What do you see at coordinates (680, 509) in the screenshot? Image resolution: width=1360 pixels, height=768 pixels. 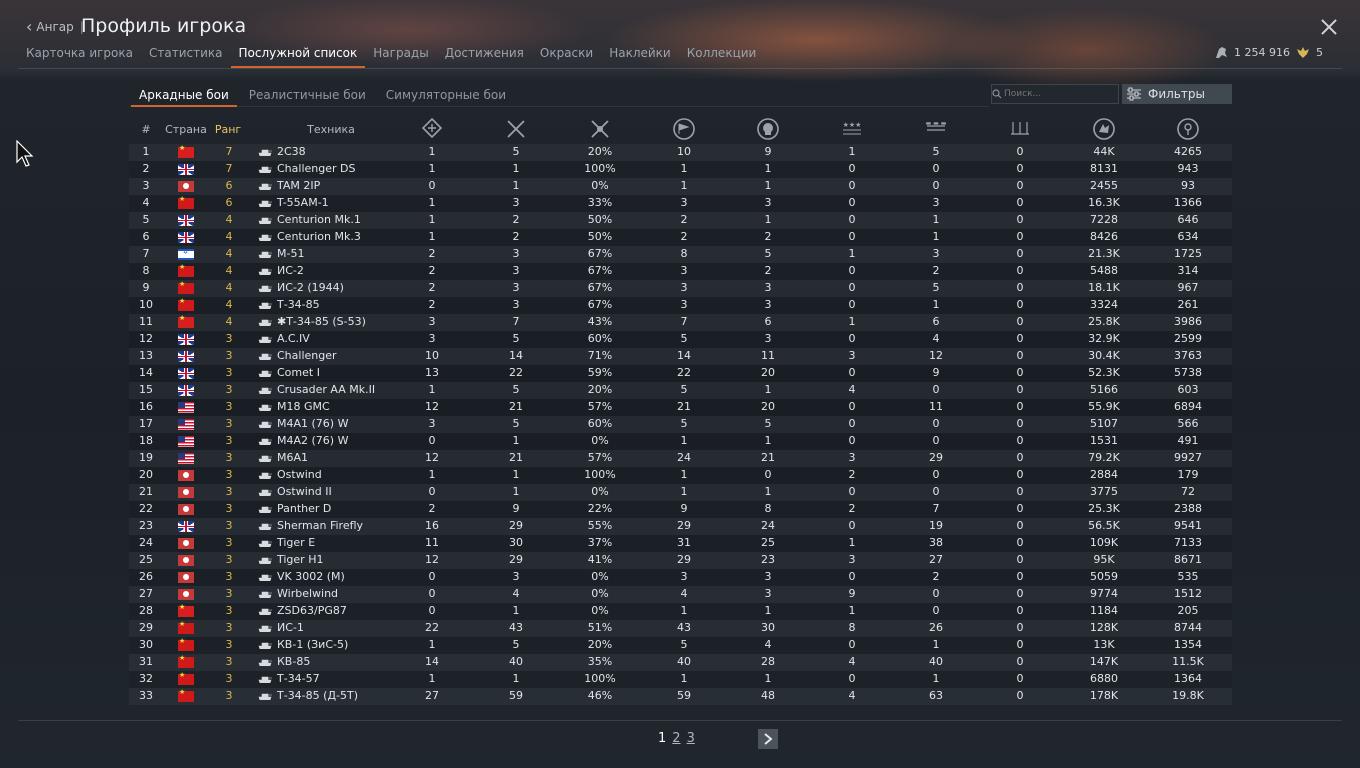 I see `table-row: 22 3 Panther D 2 9 22% 9 8 2 7 0 25.3K 2388` at bounding box center [680, 509].